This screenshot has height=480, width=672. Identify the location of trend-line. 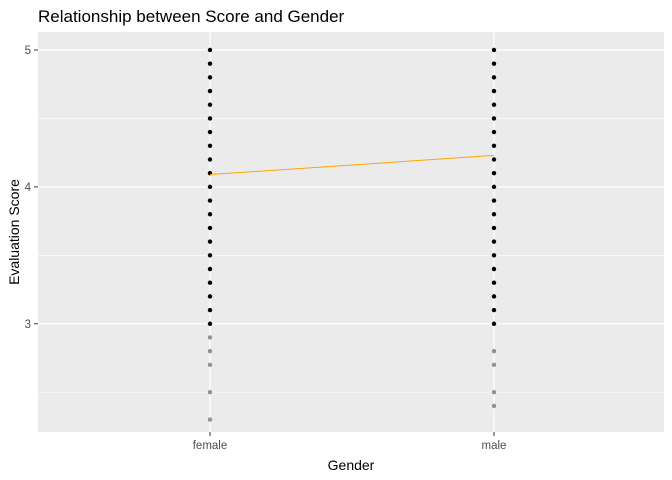
(352, 165).